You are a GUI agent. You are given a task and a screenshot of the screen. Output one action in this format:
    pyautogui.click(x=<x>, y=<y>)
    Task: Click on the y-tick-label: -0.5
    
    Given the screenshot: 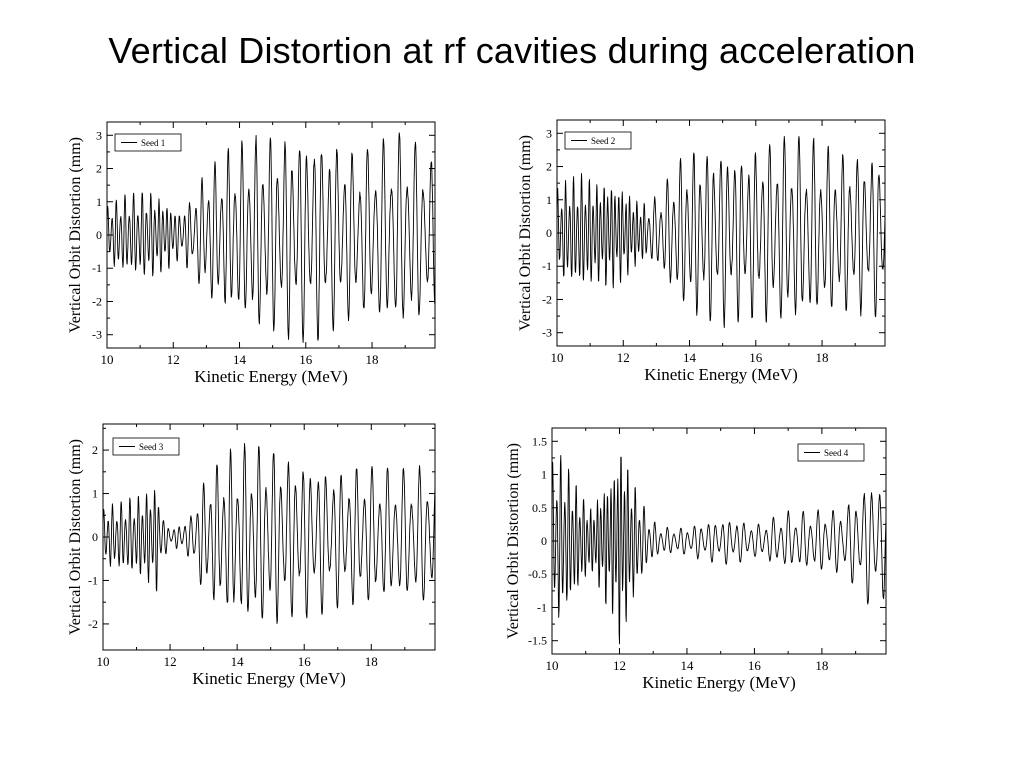 What is the action you would take?
    pyautogui.click(x=537, y=574)
    